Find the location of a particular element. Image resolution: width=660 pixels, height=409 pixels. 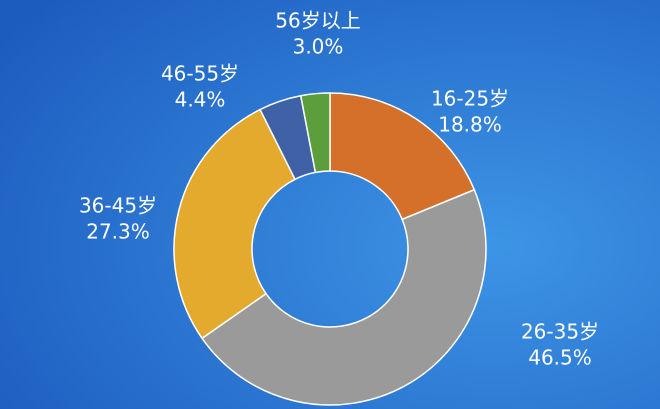

category-label: 36-45岁 is located at coordinates (118, 206).